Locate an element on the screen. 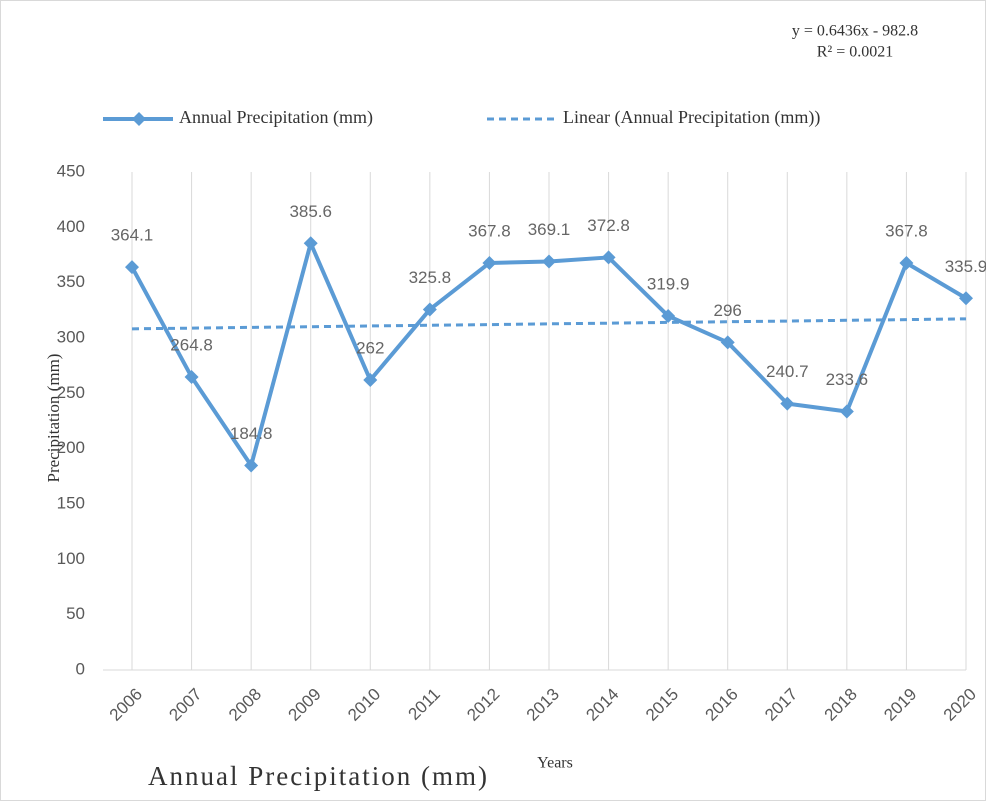 This screenshot has height=801, width=986. data-label: 184.8 is located at coordinates (251, 433).